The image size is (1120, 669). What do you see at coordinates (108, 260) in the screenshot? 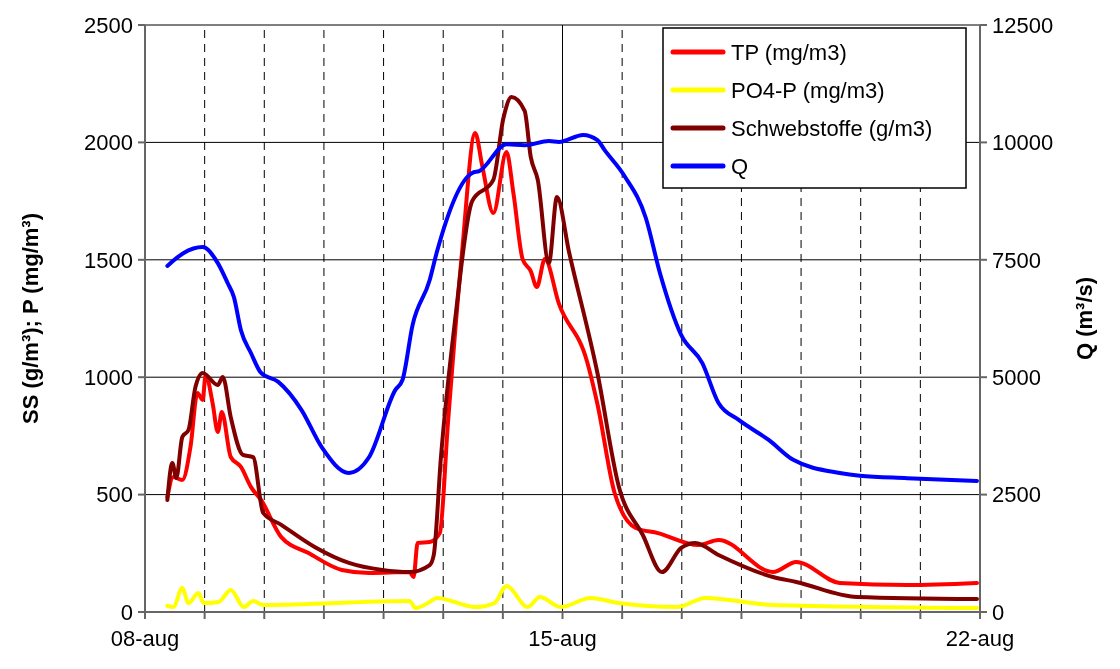
I see `y-tick-label: 1500` at bounding box center [108, 260].